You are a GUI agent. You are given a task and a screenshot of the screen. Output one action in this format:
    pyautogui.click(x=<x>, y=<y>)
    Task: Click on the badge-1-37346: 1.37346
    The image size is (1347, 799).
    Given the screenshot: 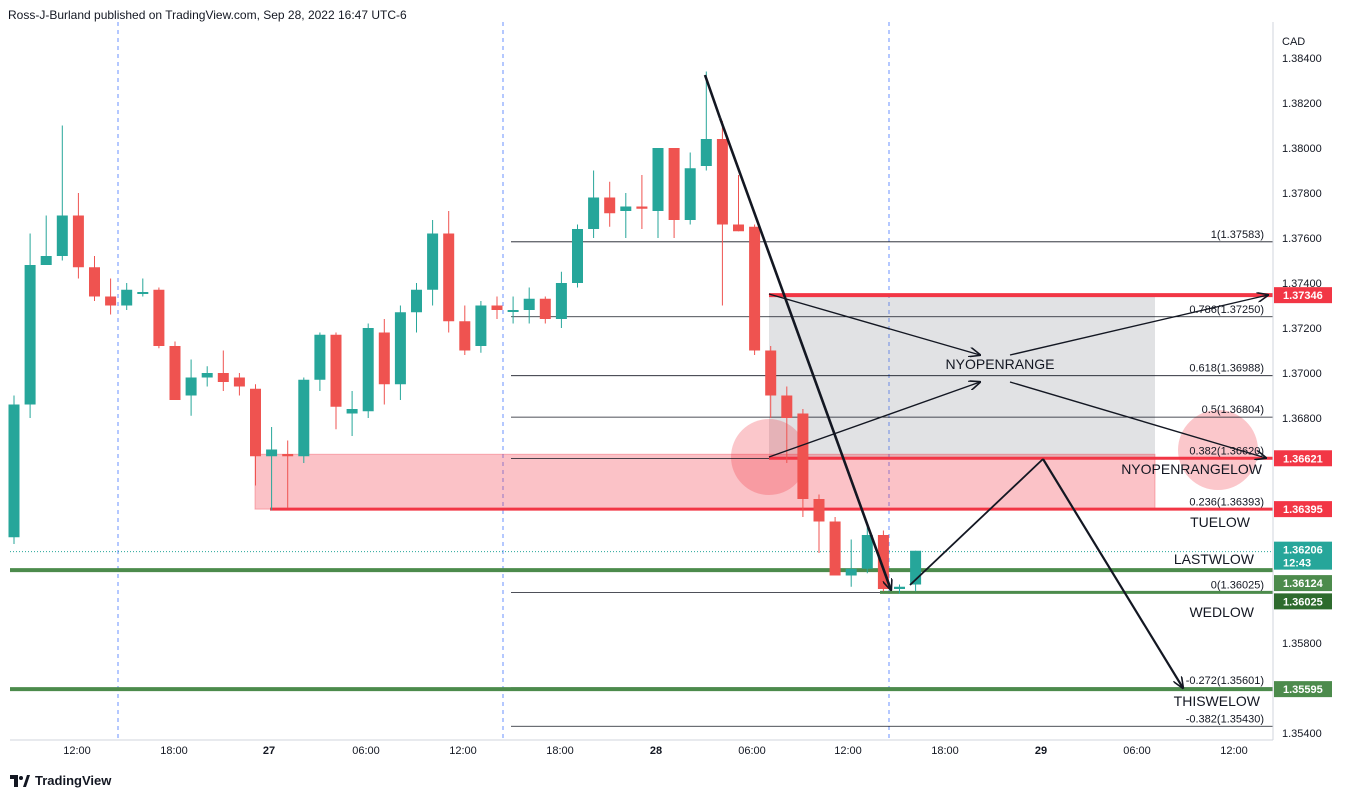 What is the action you would take?
    pyautogui.click(x=1303, y=296)
    